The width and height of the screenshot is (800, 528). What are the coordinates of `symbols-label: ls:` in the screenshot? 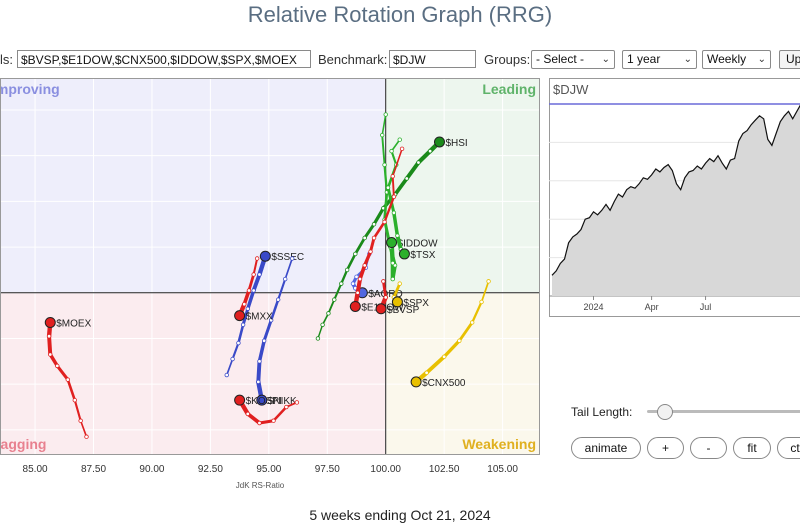 It's located at (6, 59).